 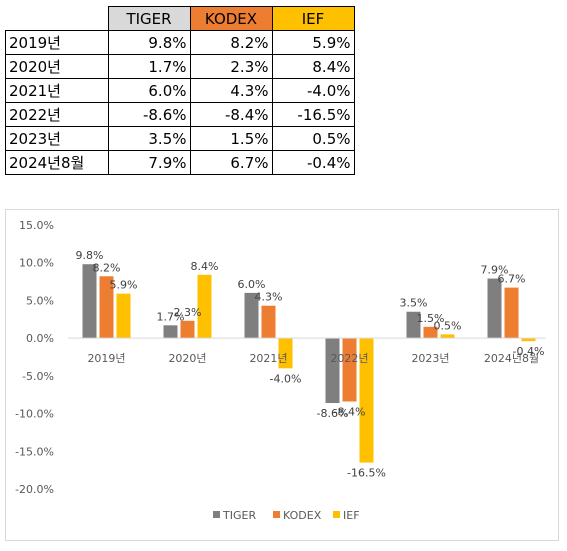 I want to click on table-header-kodex: KODEX, so click(x=231, y=18).